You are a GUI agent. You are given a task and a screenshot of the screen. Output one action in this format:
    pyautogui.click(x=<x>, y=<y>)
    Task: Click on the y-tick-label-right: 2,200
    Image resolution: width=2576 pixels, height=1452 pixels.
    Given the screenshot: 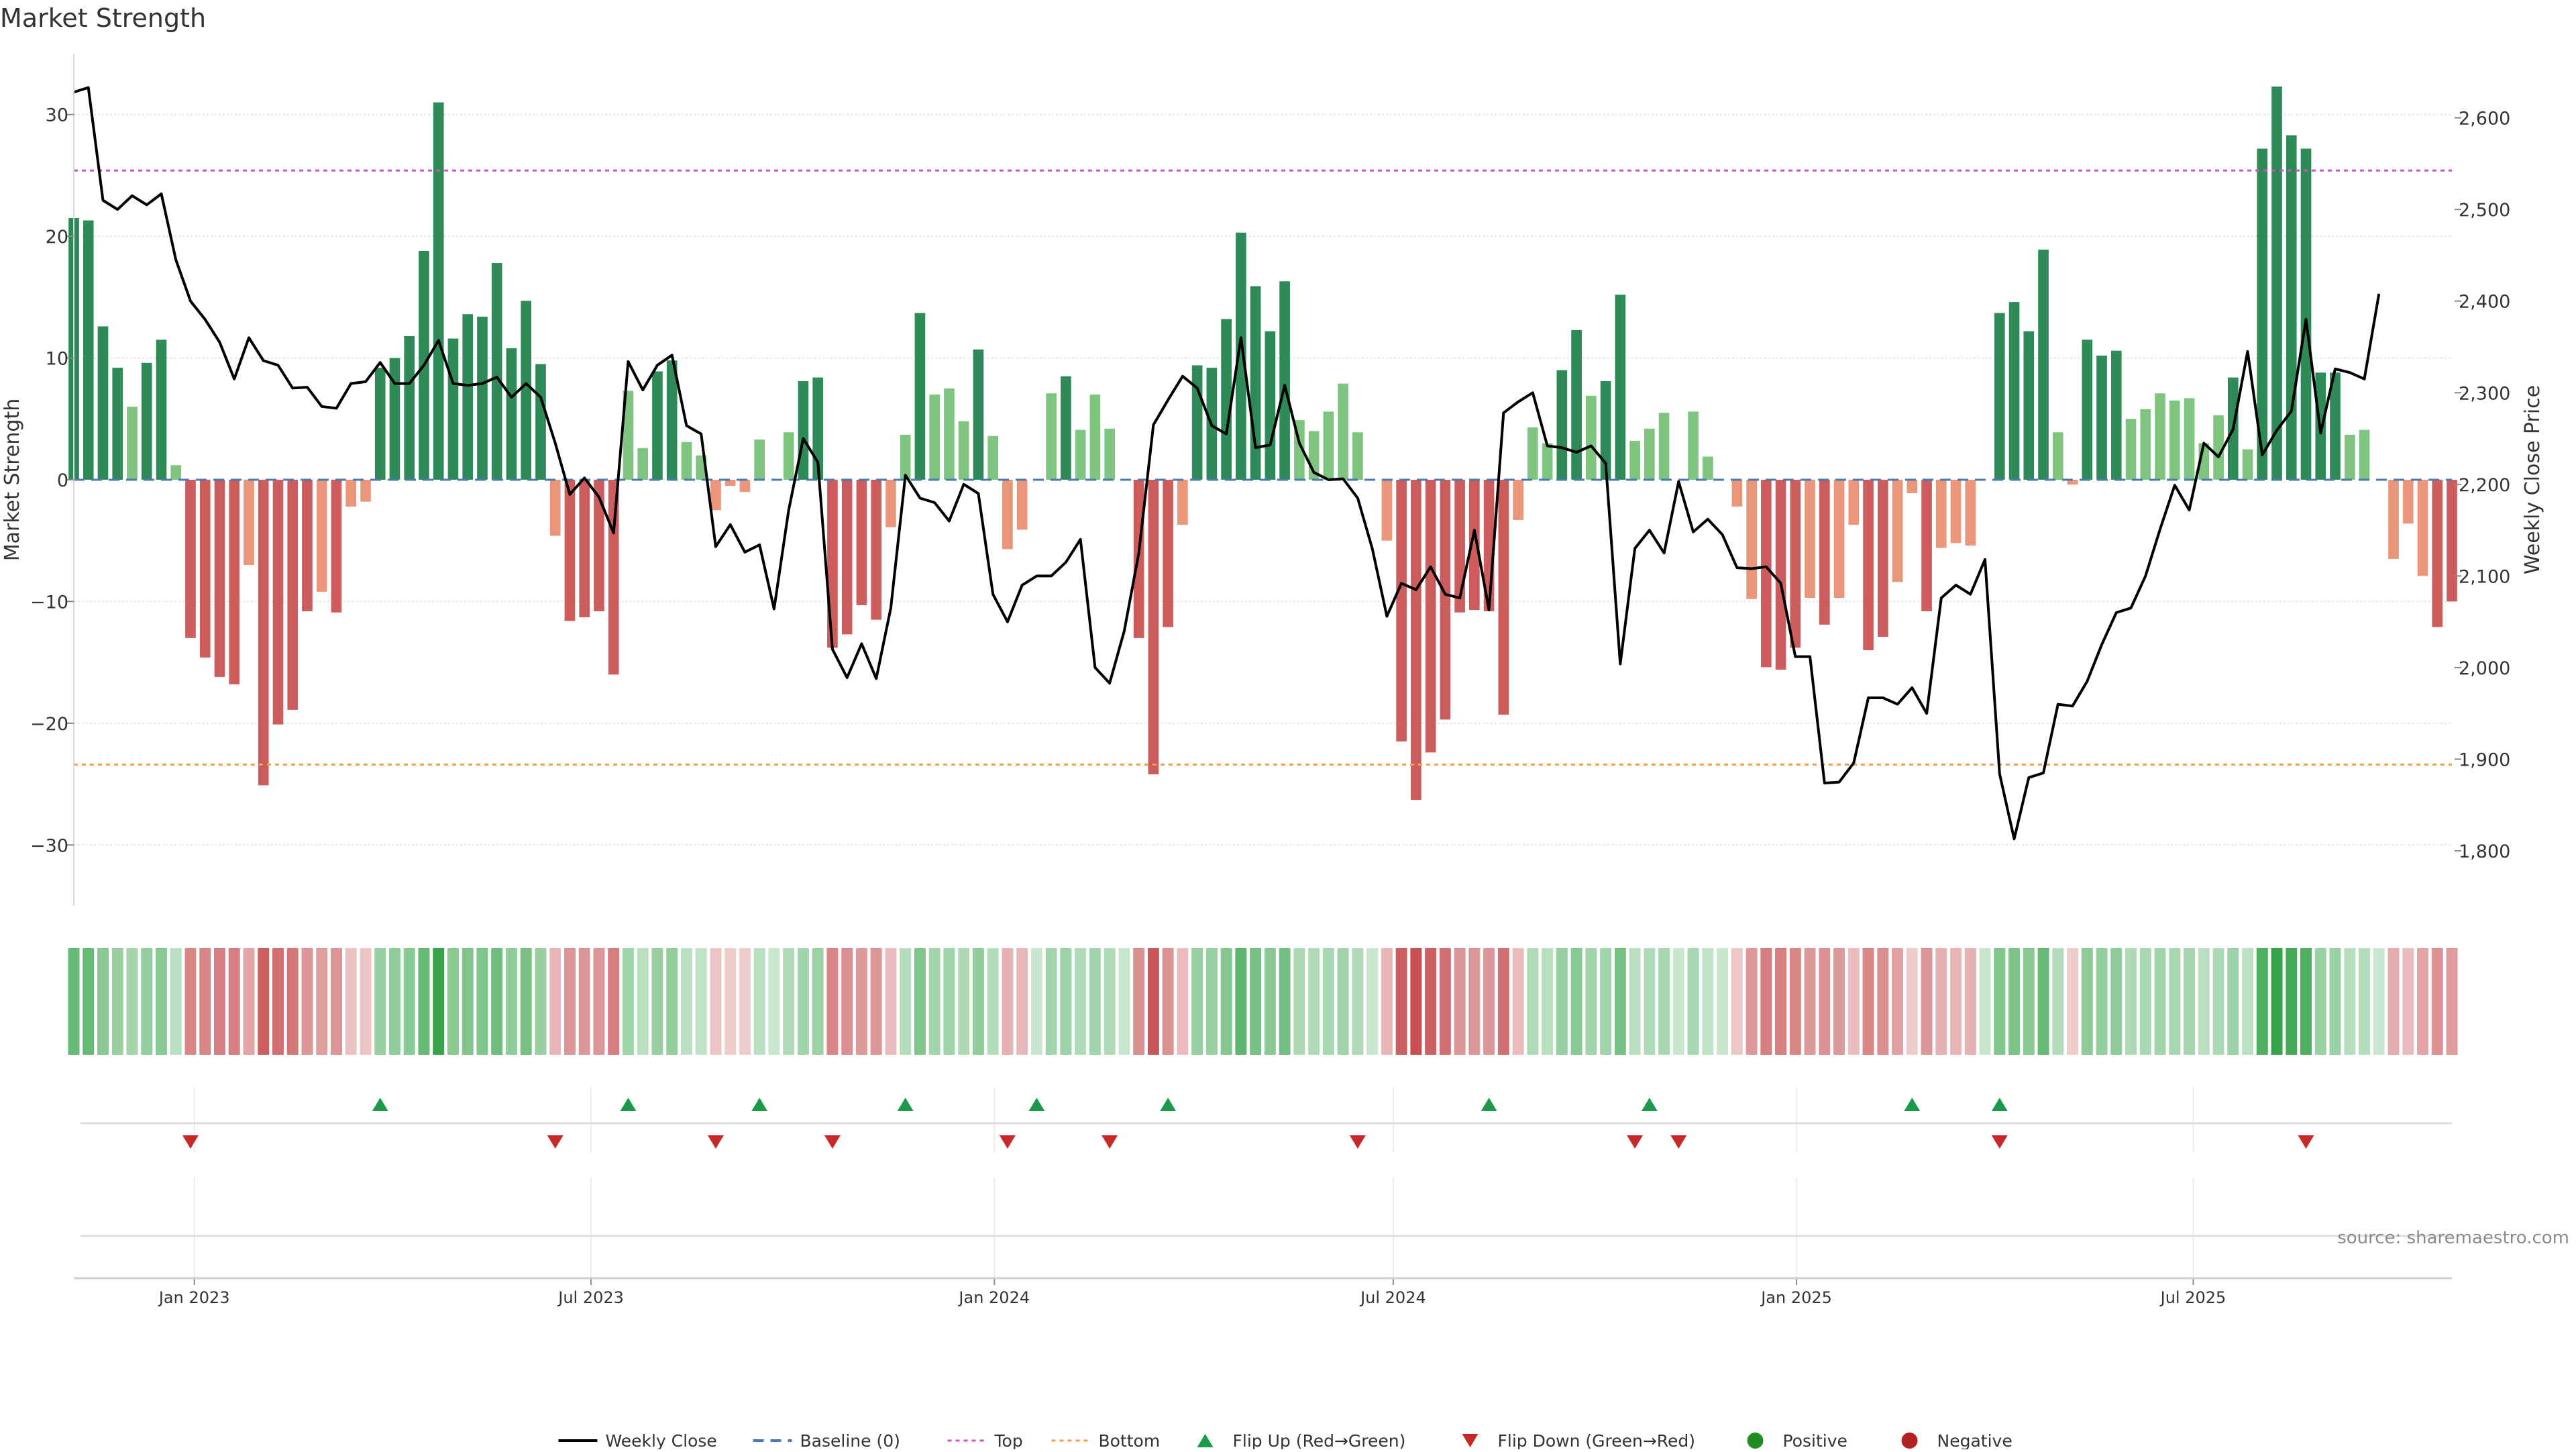 What is the action you would take?
    pyautogui.click(x=2484, y=486)
    